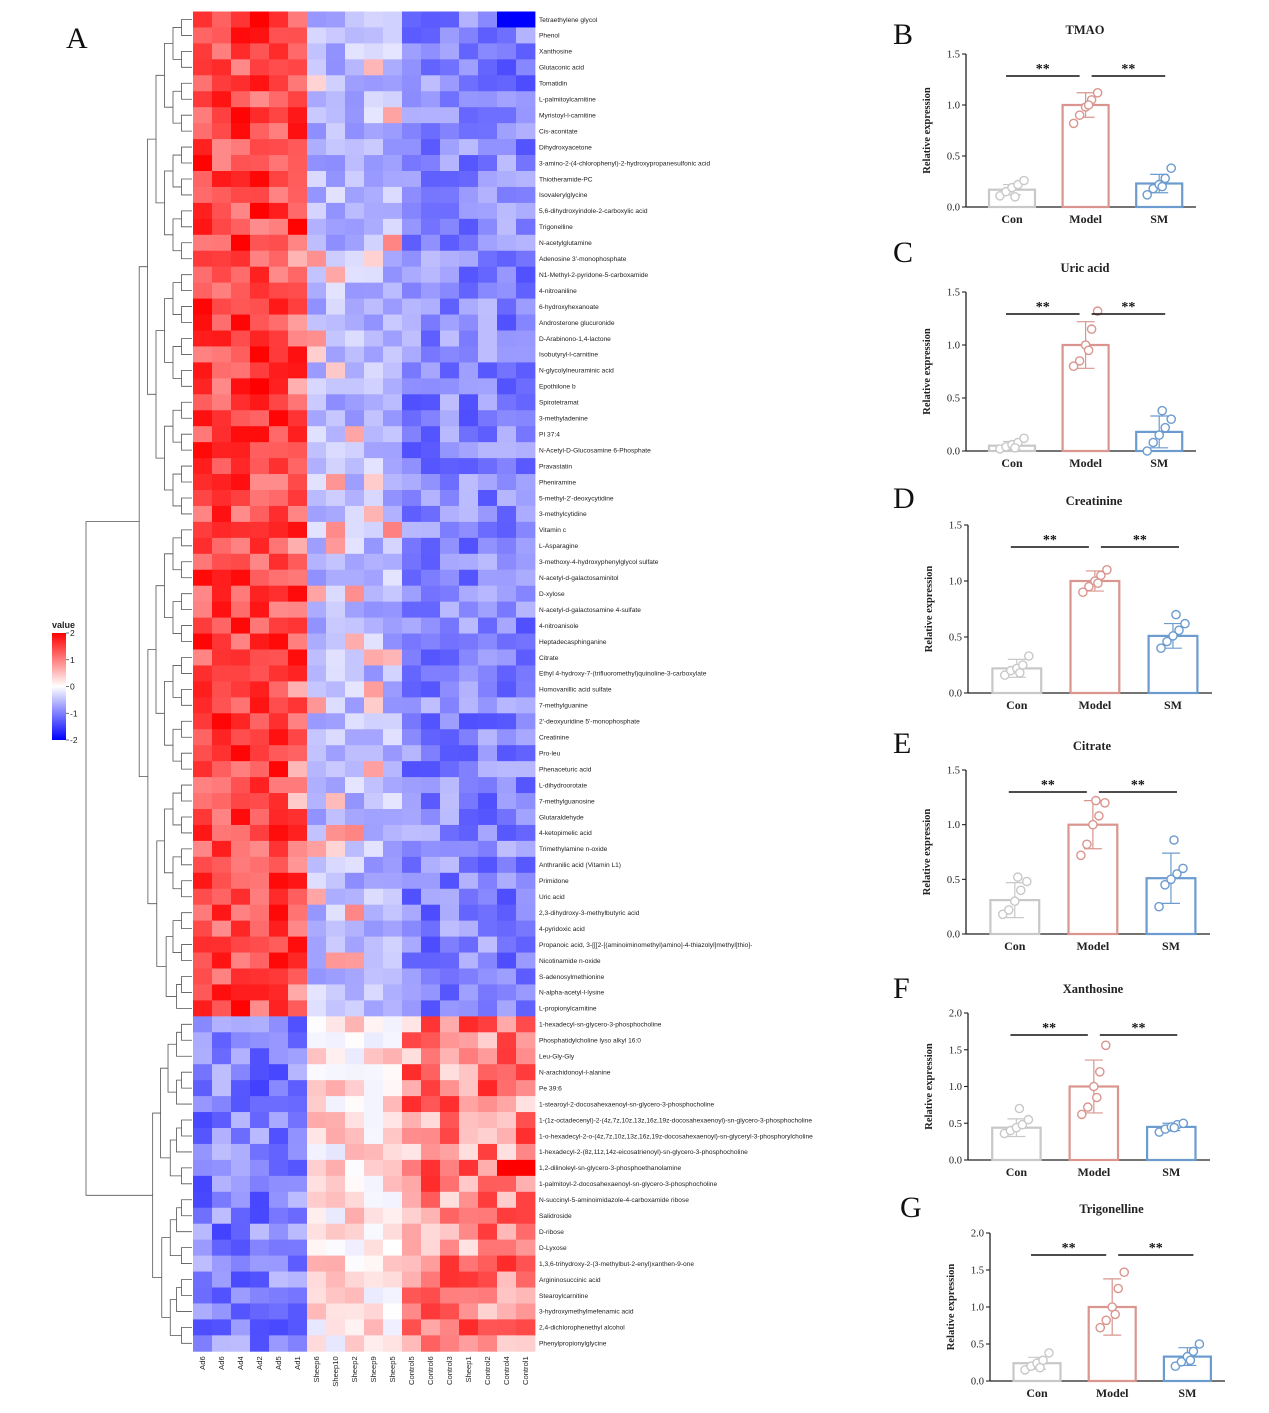 Image resolution: width=1269 pixels, height=1413 pixels. Describe the element at coordinates (1085, 156) in the screenshot. I see `bar` at that location.